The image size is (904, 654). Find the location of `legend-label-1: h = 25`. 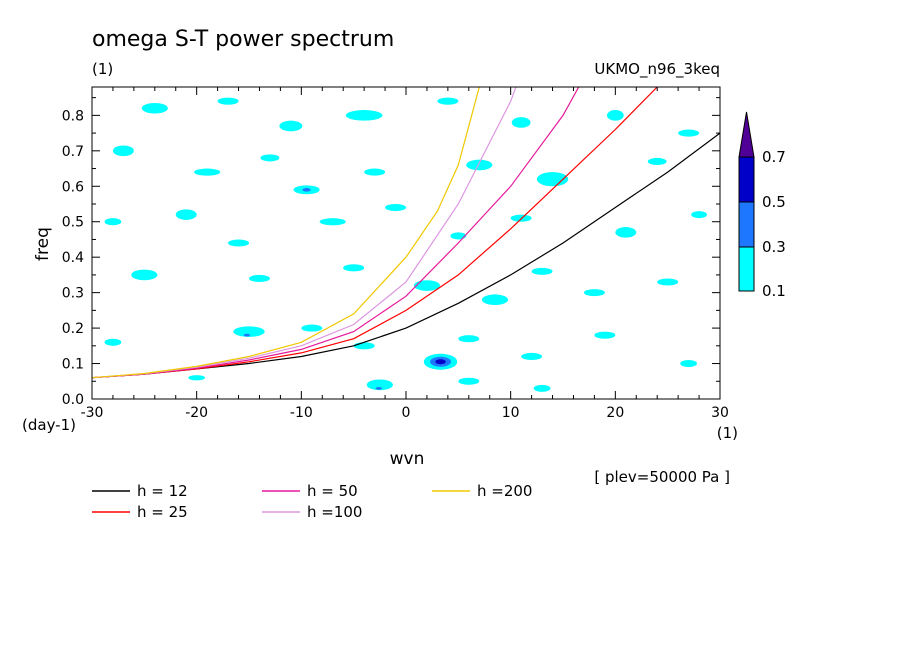

legend-label-1: h = 25 is located at coordinates (162, 512).